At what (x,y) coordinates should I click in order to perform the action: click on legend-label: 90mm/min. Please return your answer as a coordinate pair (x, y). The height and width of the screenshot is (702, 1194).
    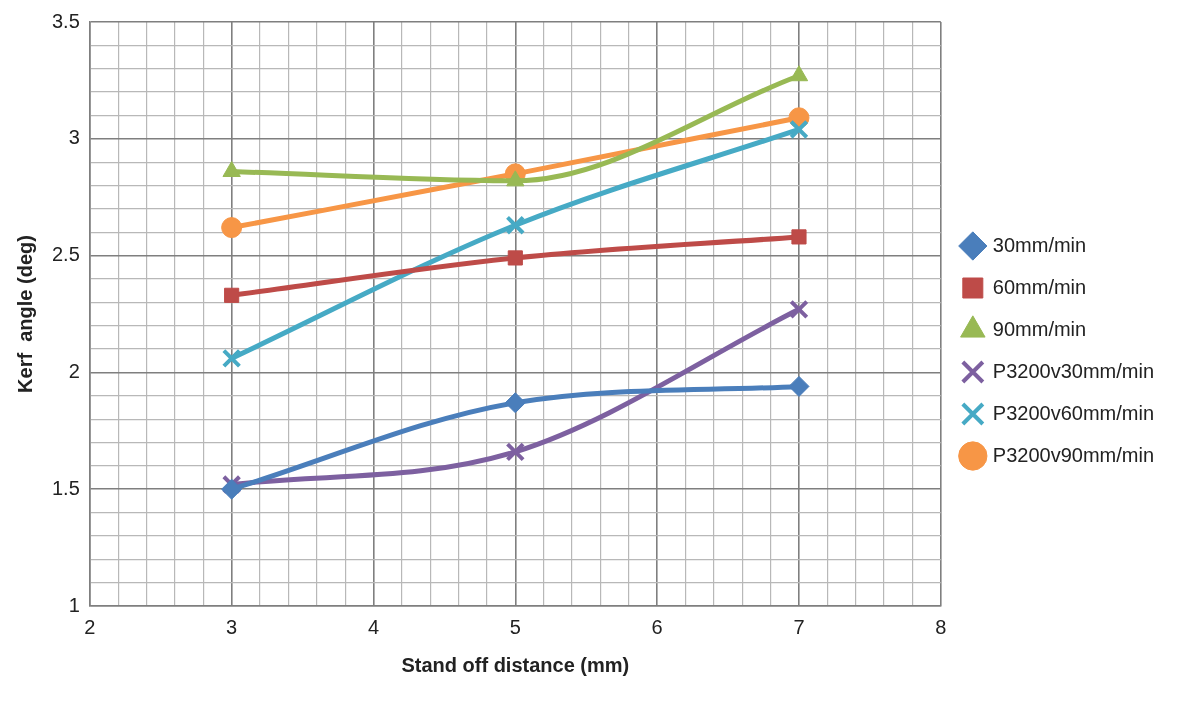
    Looking at the image, I should click on (1039, 328).